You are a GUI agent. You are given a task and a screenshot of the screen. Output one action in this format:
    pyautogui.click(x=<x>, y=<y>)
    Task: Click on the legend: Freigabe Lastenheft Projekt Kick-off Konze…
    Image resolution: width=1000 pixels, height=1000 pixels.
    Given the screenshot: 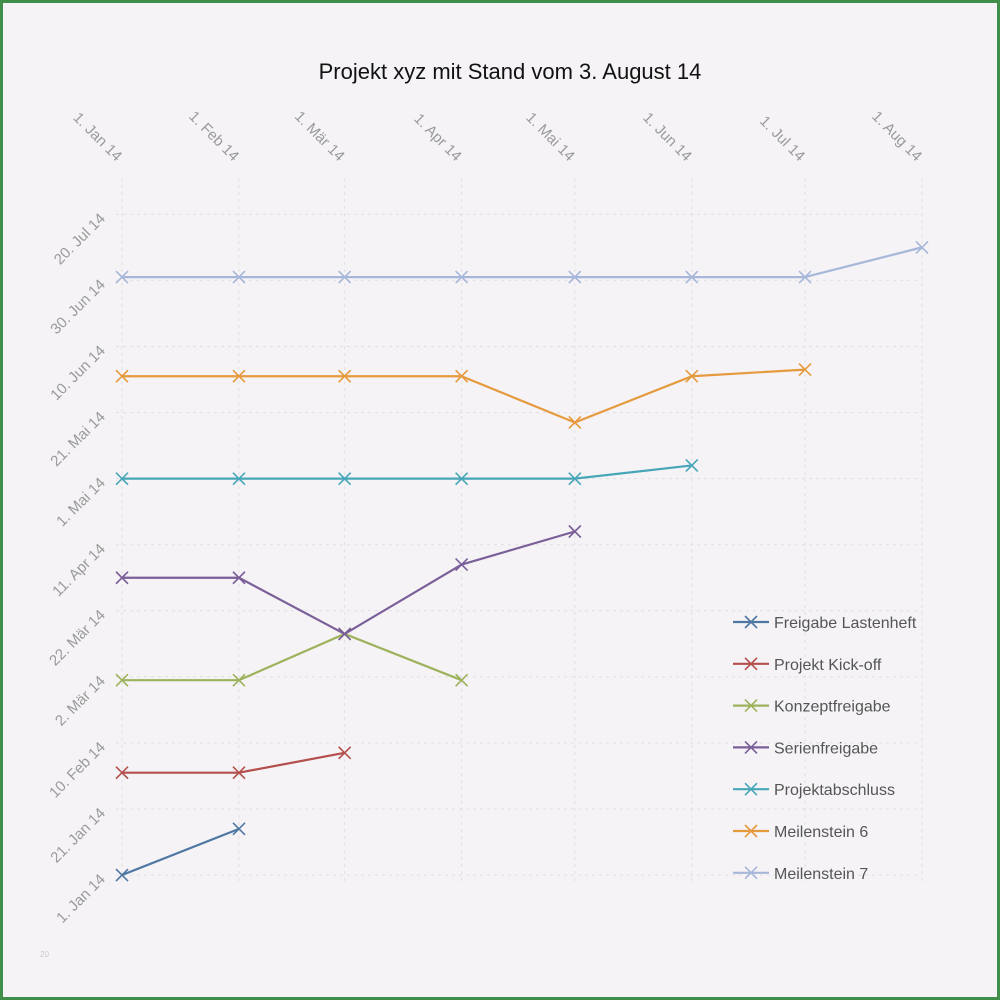 What is the action you would take?
    pyautogui.click(x=825, y=749)
    